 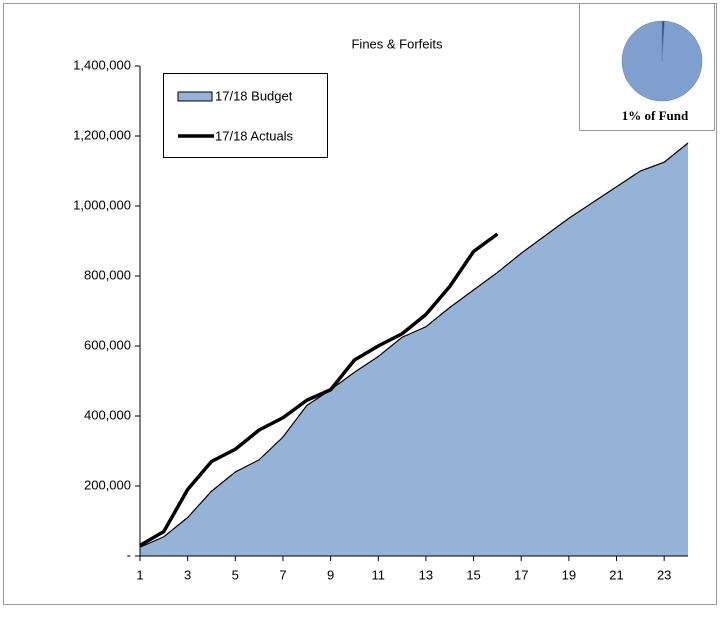 I want to click on x-tick-label: 3, so click(x=187, y=574).